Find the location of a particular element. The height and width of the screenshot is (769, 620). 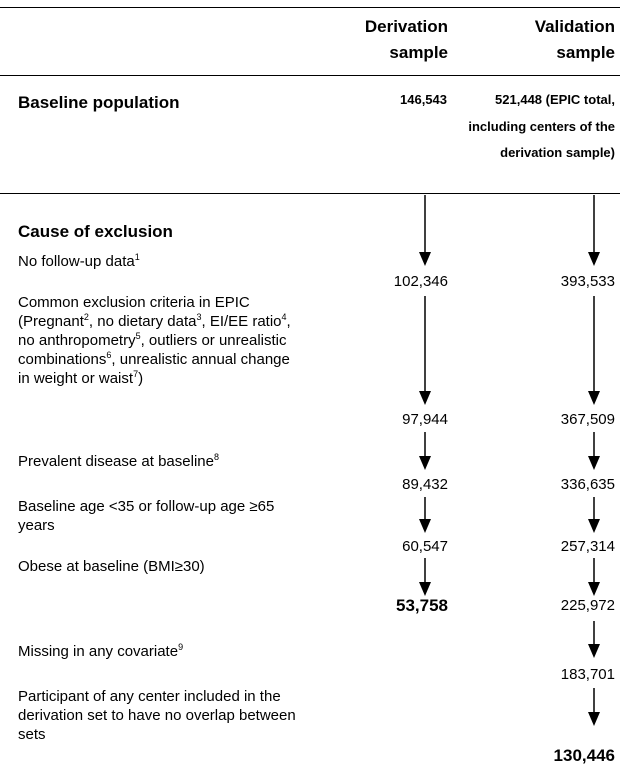

derivation-count: 102,346 is located at coordinates (420, 281).